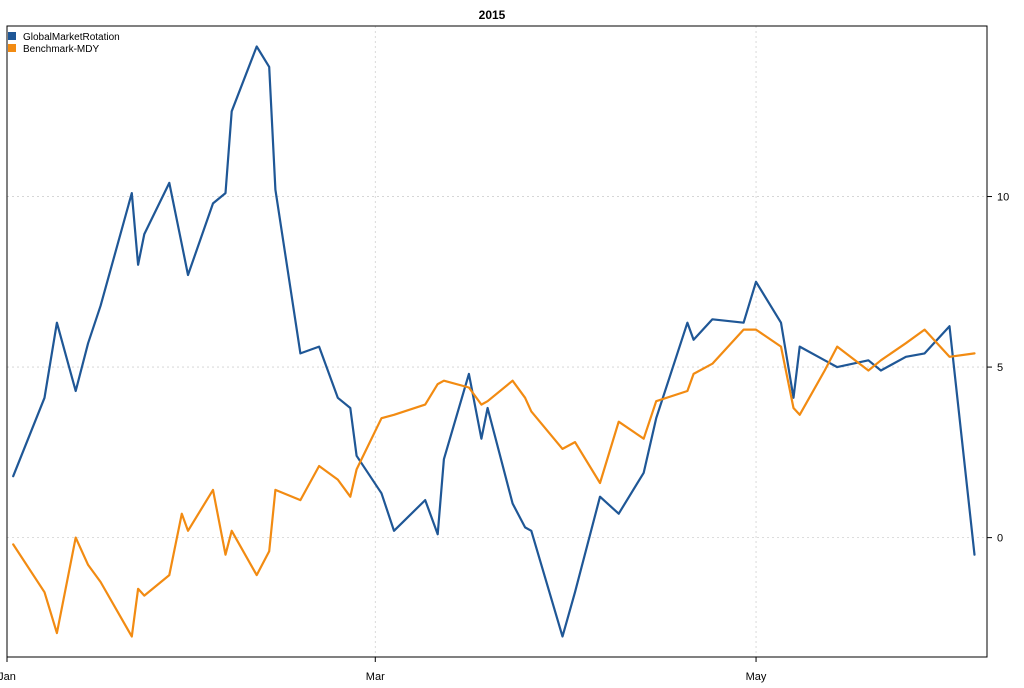  What do you see at coordinates (492, 15) in the screenshot?
I see `chart-title: 2015` at bounding box center [492, 15].